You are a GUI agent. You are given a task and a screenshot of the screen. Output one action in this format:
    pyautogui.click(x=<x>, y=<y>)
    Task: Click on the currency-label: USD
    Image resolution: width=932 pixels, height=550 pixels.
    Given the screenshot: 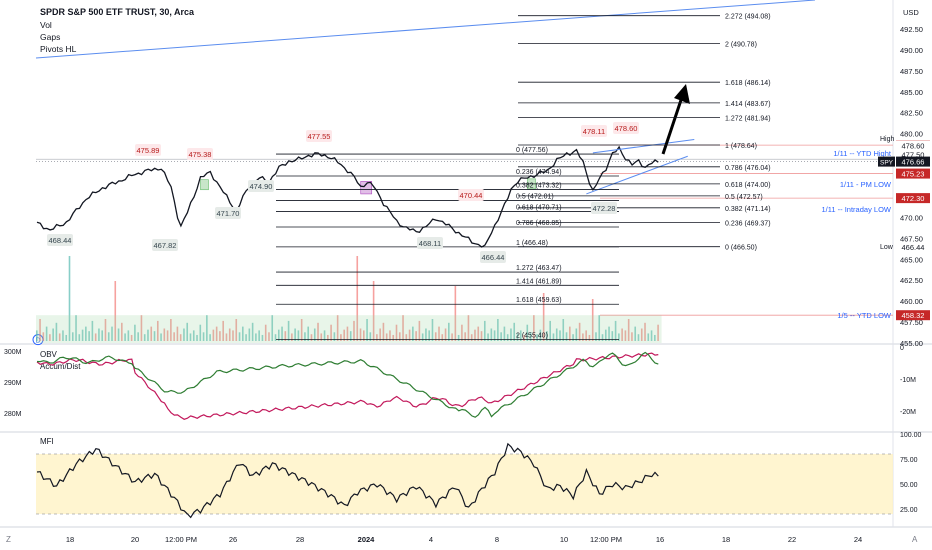 What is the action you would take?
    pyautogui.click(x=911, y=12)
    